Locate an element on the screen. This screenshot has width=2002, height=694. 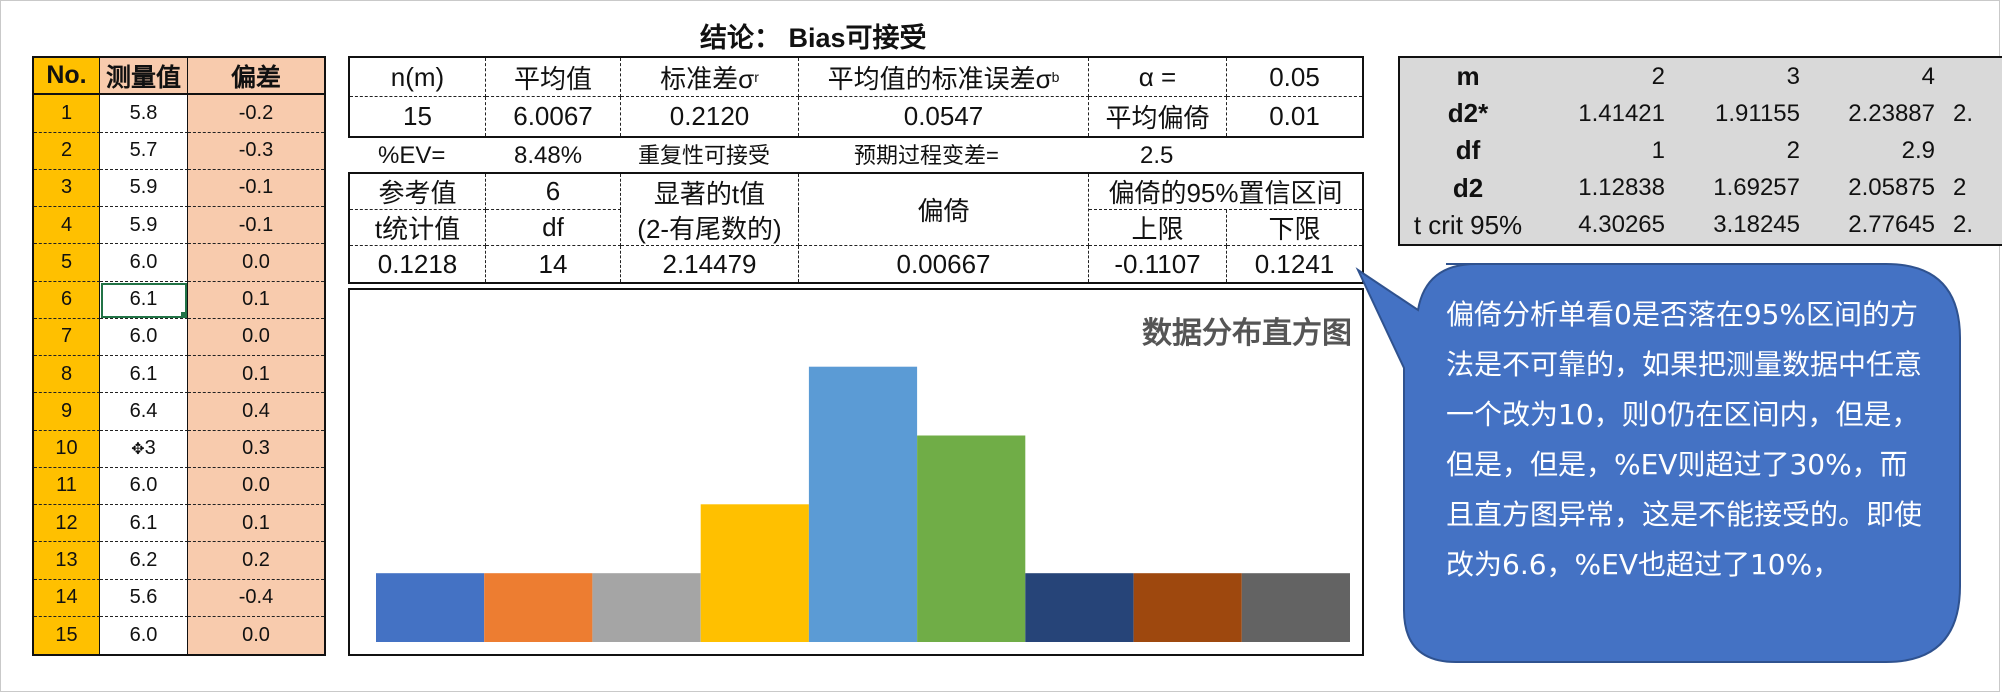
mean-bias-value: 0.01 is located at coordinates (1294, 116).